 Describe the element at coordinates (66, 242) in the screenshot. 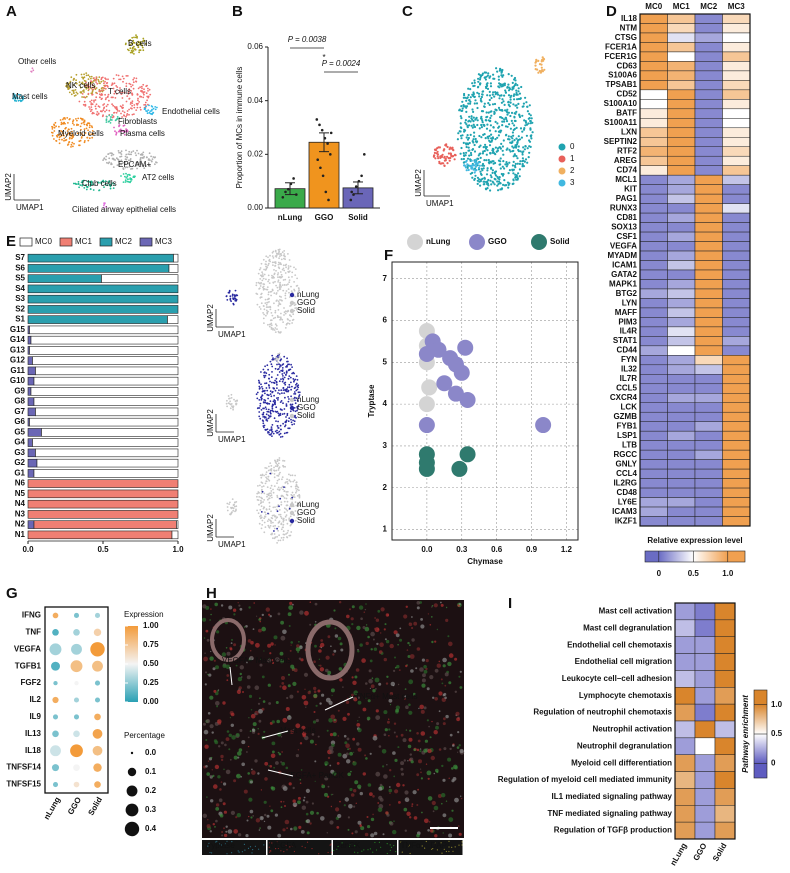

I see `legend-swatch` at that location.